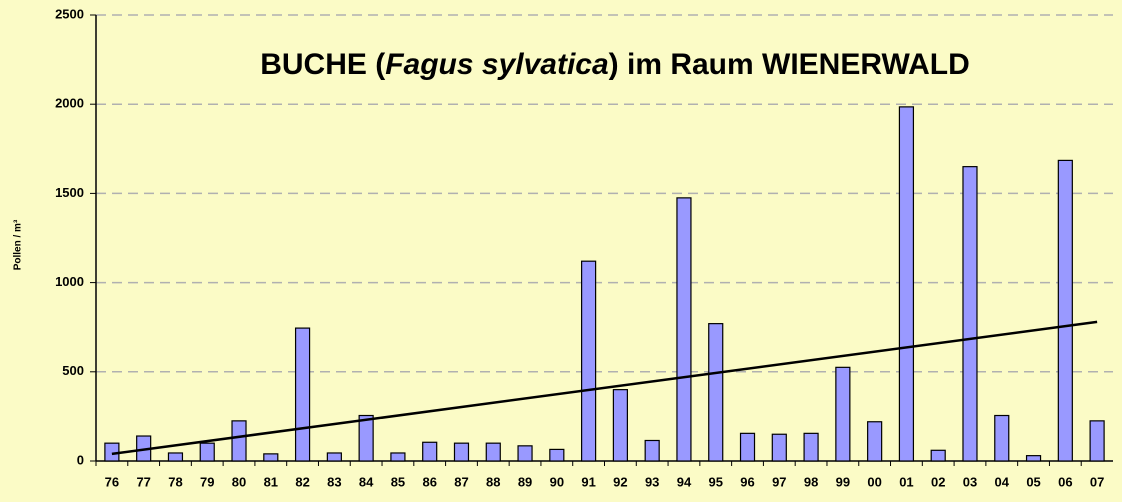  Describe the element at coordinates (652, 481) in the screenshot. I see `x-tick-label: 93` at that location.